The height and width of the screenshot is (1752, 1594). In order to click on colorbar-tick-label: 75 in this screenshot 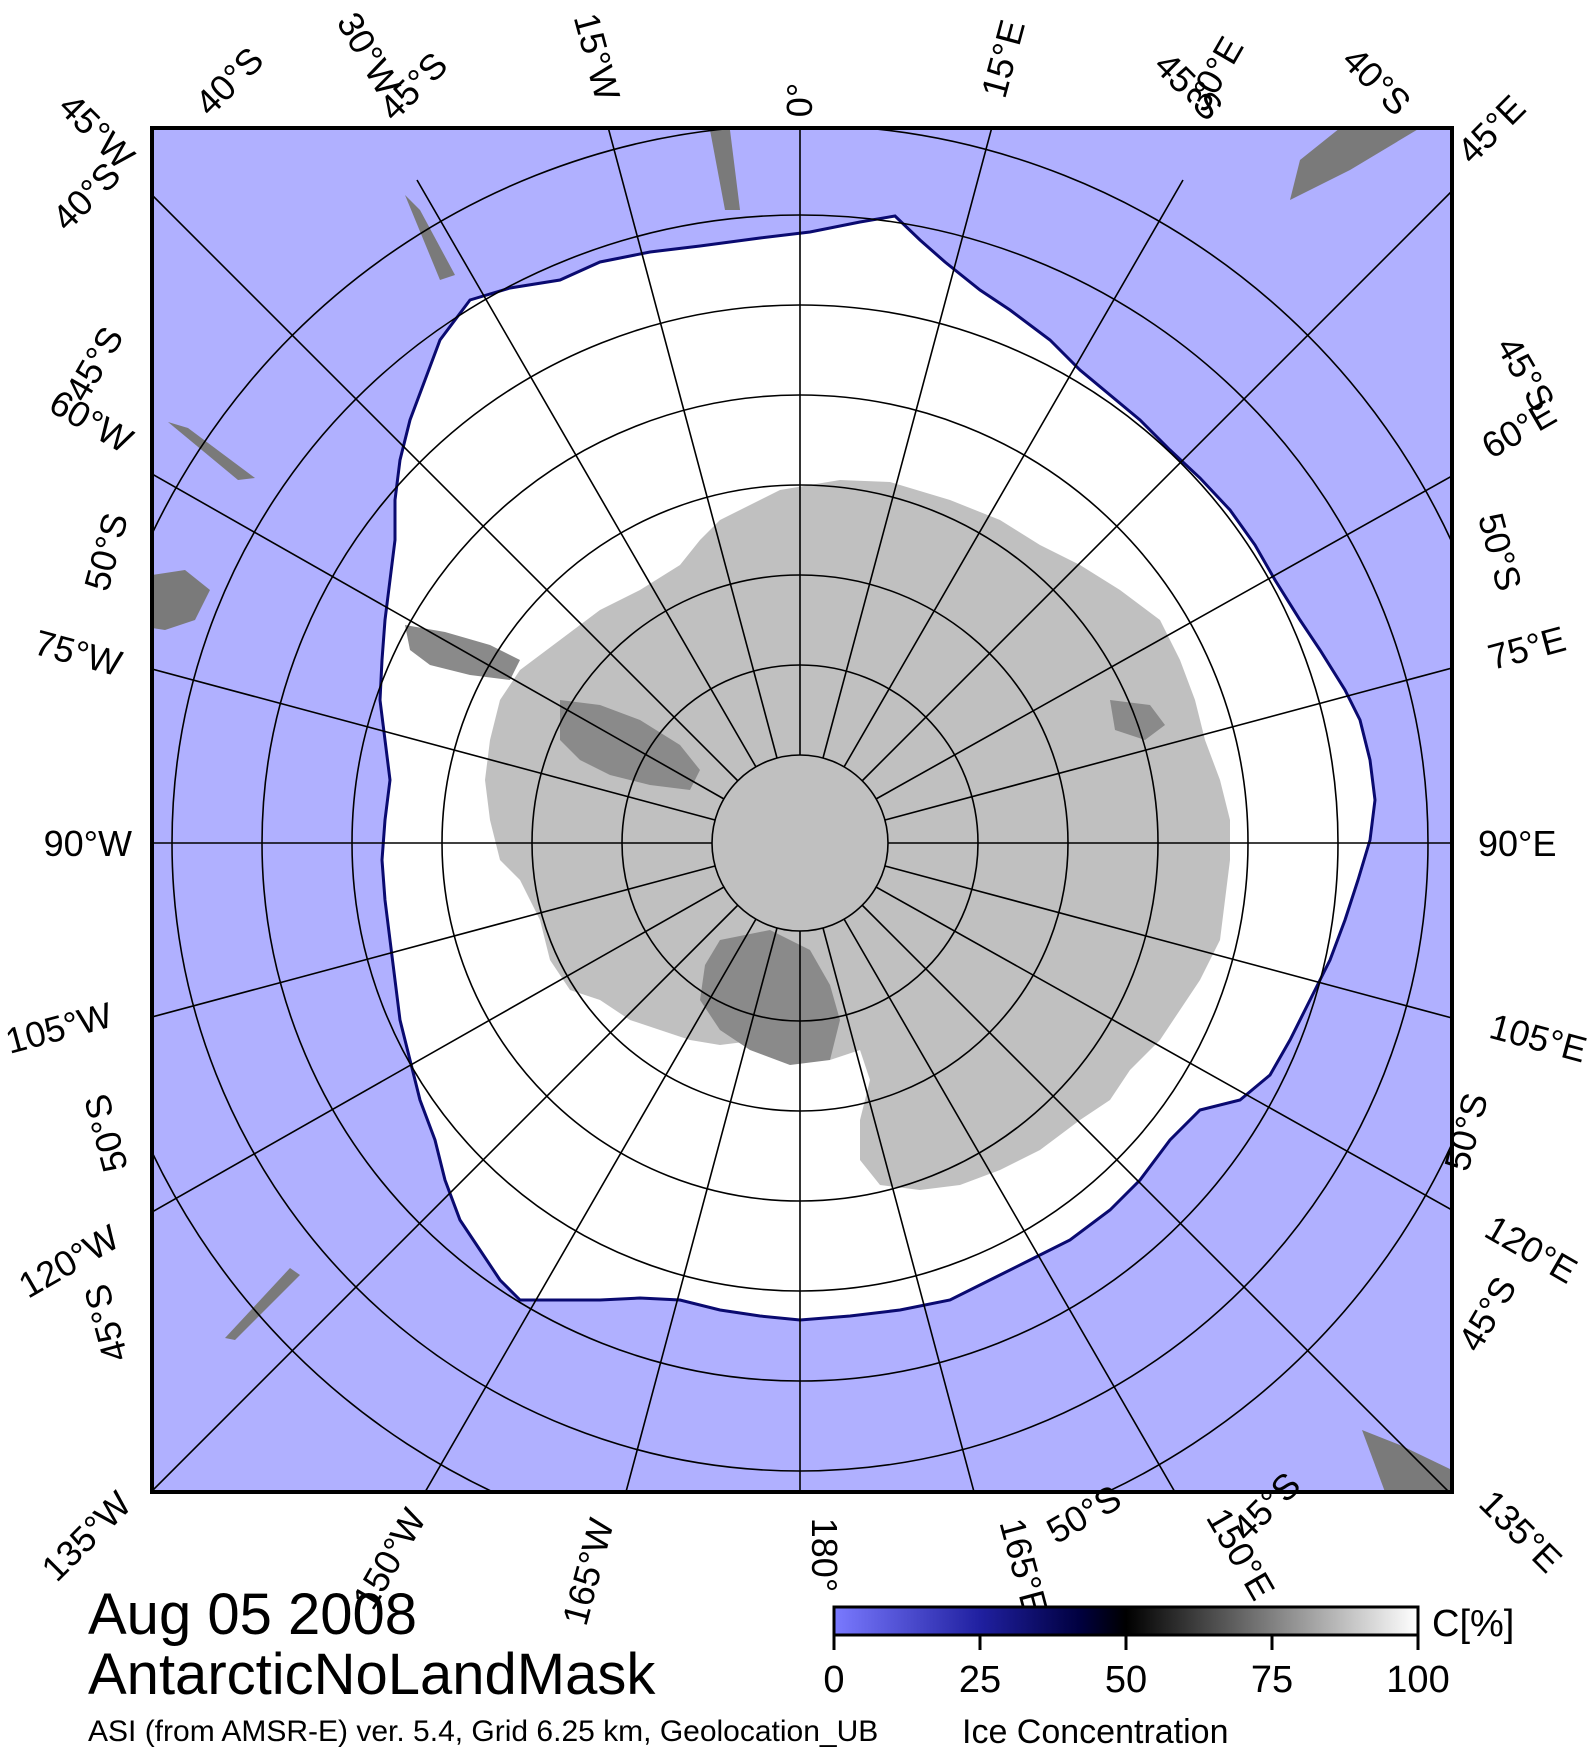, I will do `click(1272, 1680)`.